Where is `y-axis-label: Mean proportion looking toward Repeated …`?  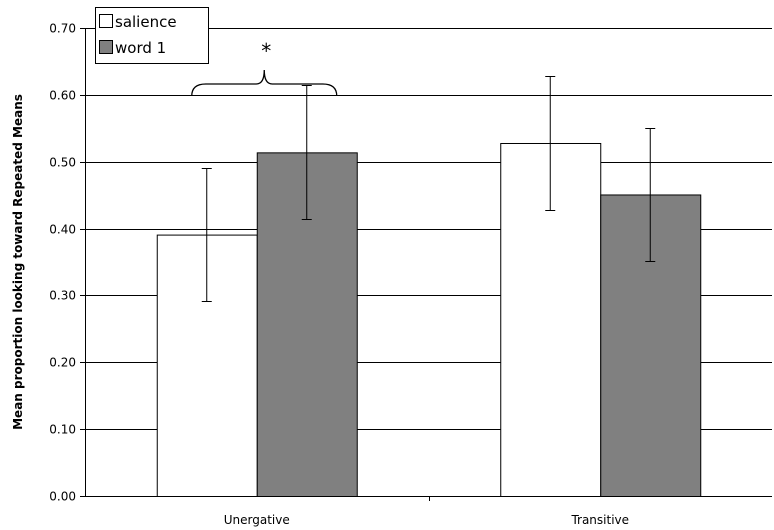 y-axis-label: Mean proportion looking toward Repeated … is located at coordinates (18, 262).